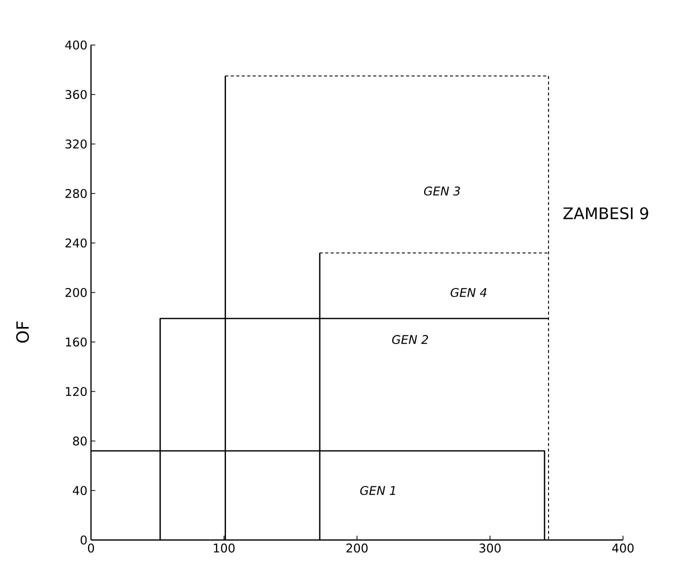 The height and width of the screenshot is (566, 676). What do you see at coordinates (224, 548) in the screenshot?
I see `x-tick-label: 100` at bounding box center [224, 548].